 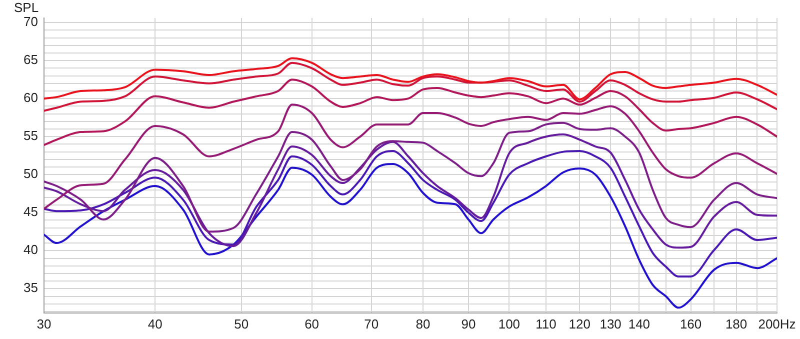 What do you see at coordinates (31, 288) in the screenshot?
I see `y-tick-label: 35` at bounding box center [31, 288].